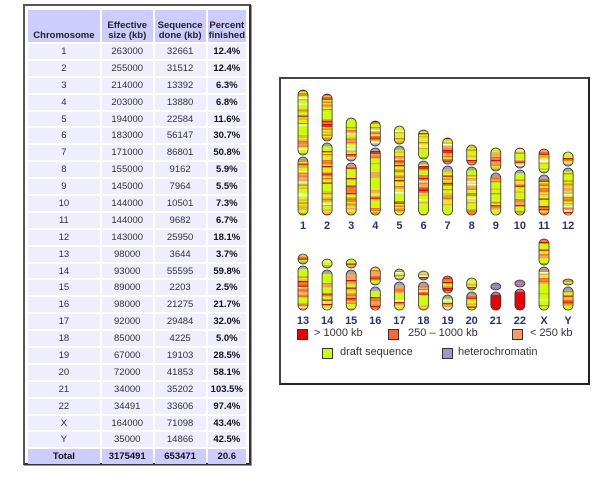 Image resolution: width=603 pixels, height=480 pixels. Describe the element at coordinates (399, 226) in the screenshot. I see `chromosome-label: 5` at that location.